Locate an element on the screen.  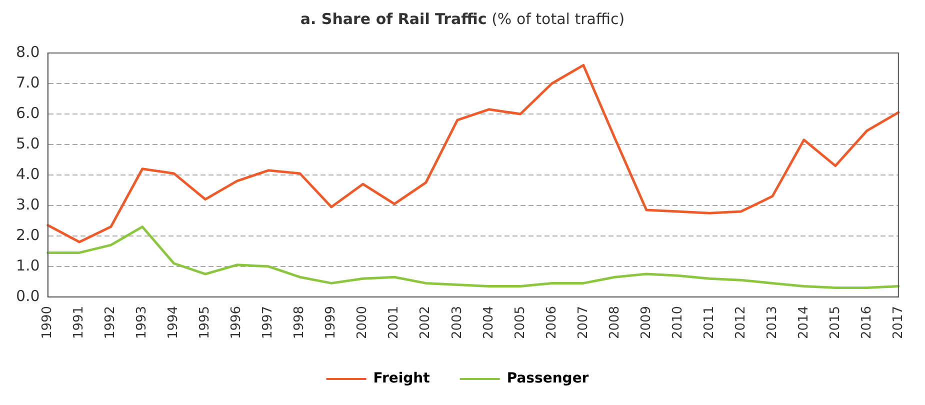
x-tick-label: 2001 is located at coordinates (394, 323).